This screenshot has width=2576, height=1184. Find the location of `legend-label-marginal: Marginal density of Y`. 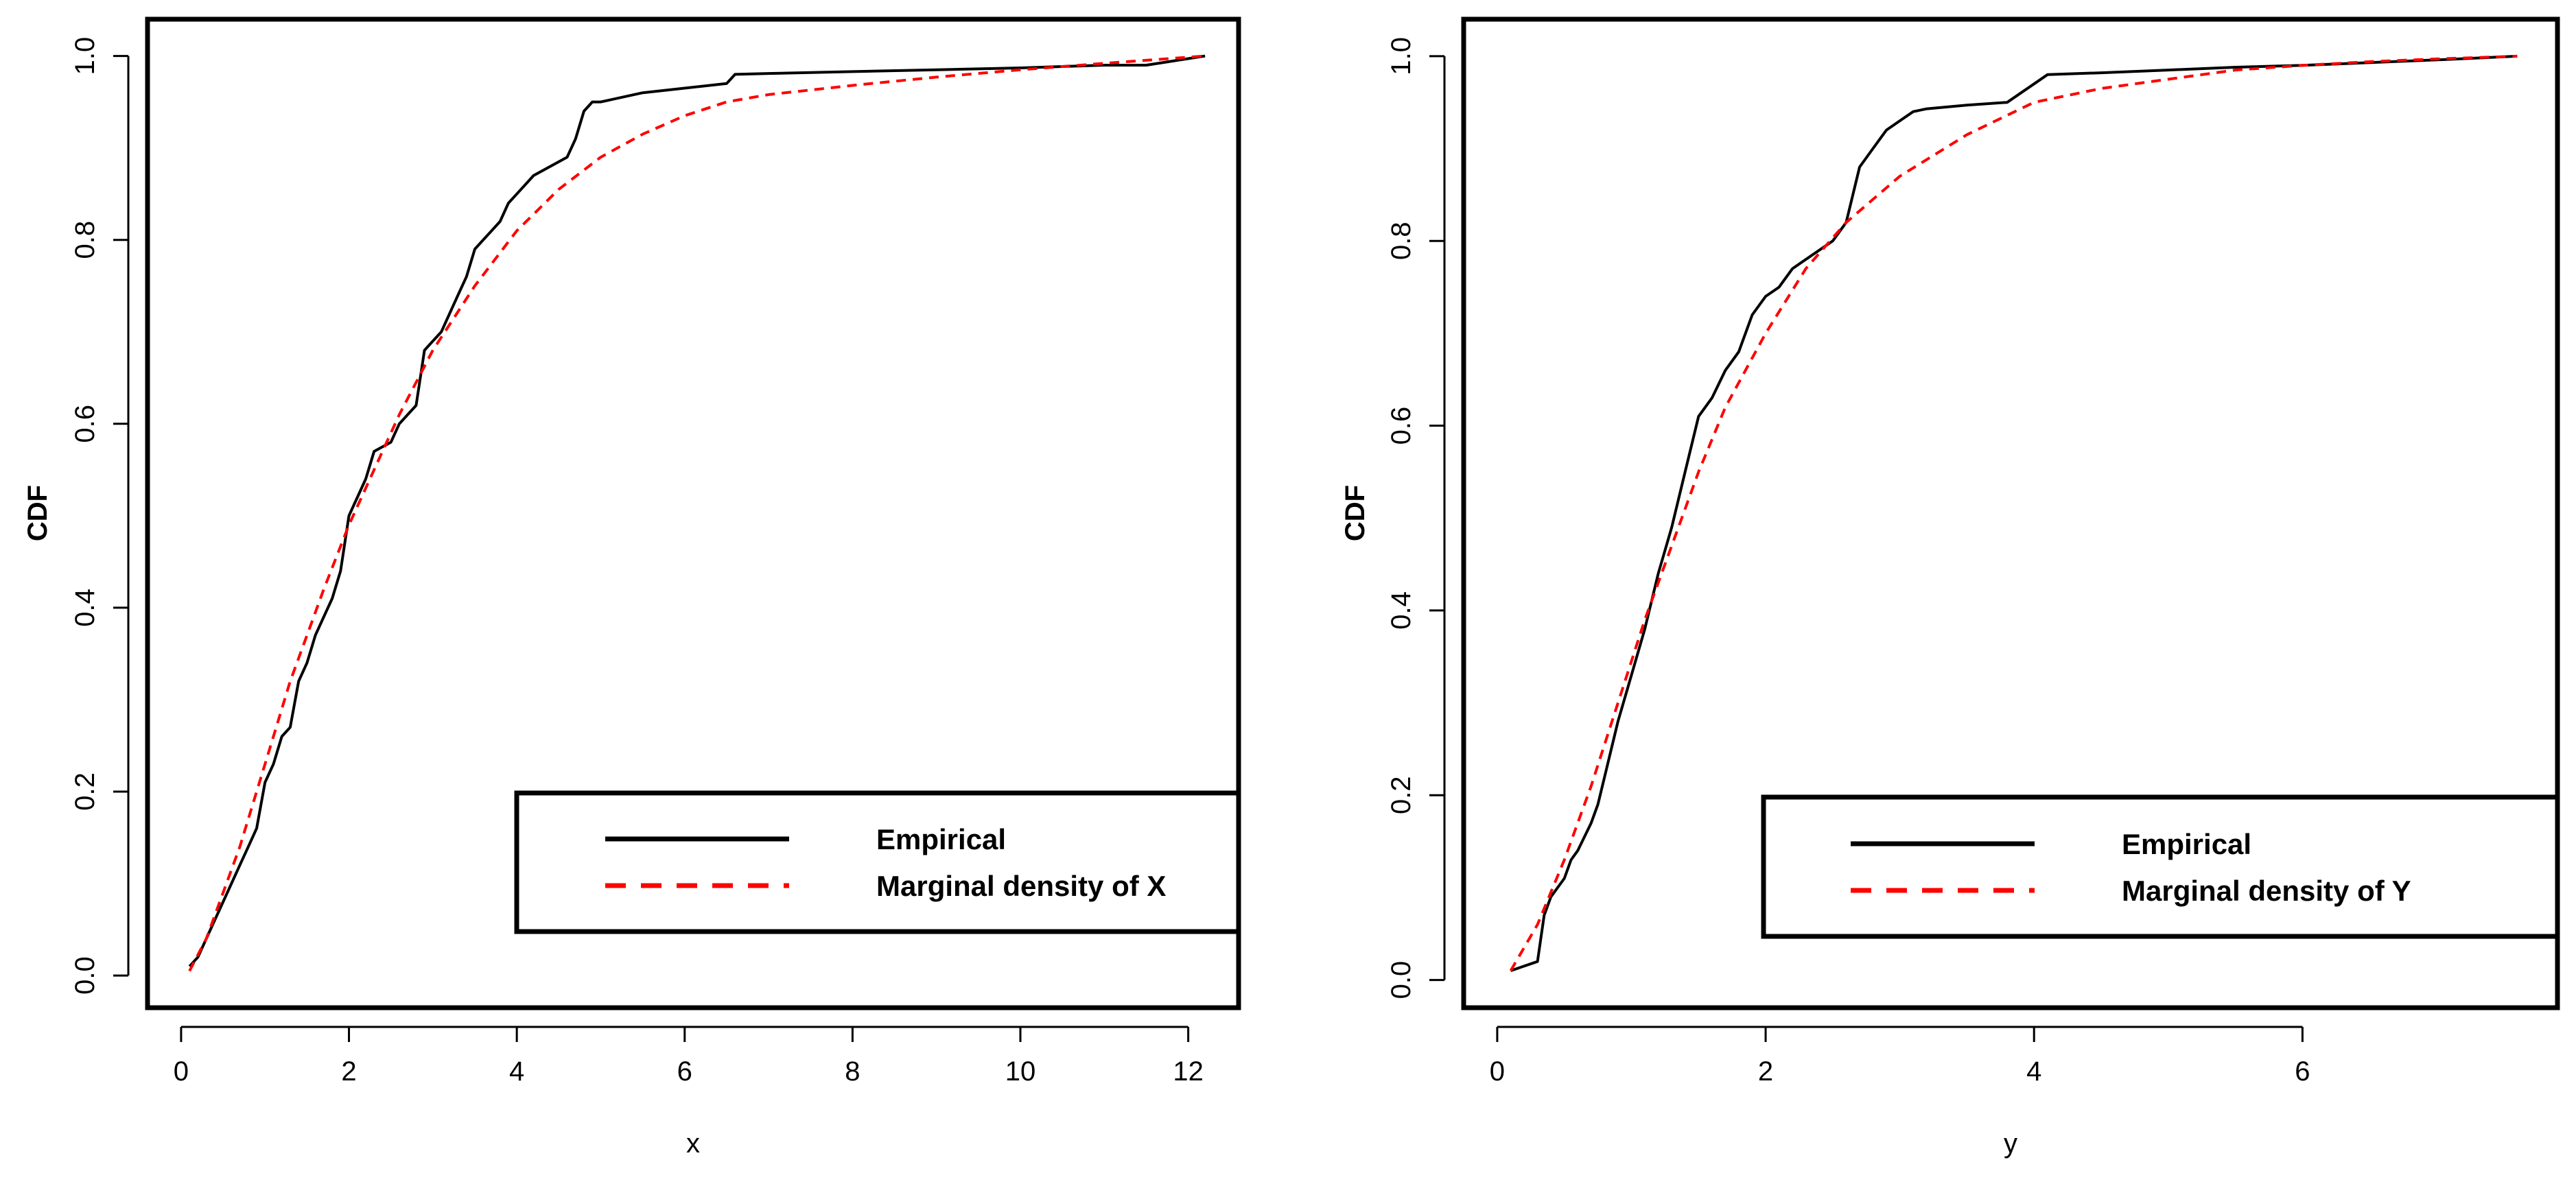

legend-label-marginal: Marginal density of Y is located at coordinates (2266, 891).